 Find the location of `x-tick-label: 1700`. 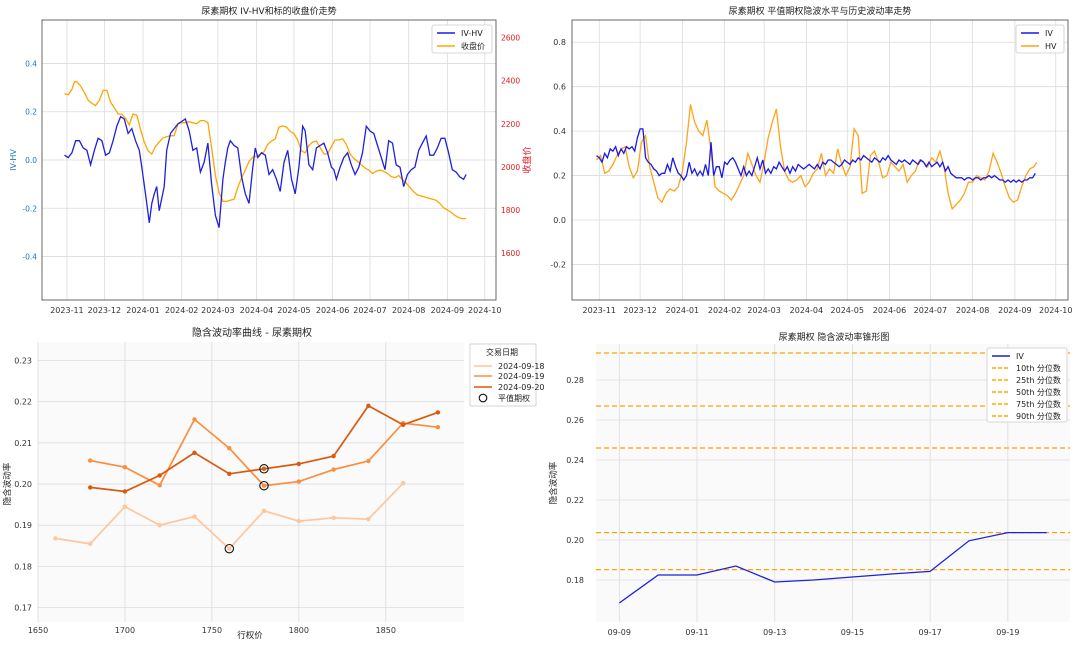

x-tick-label: 1700 is located at coordinates (125, 630).